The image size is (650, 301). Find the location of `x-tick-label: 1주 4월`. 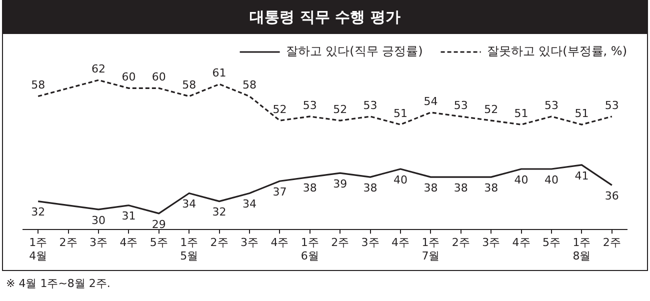

x-tick-label: 1주 4월 is located at coordinates (38, 249).